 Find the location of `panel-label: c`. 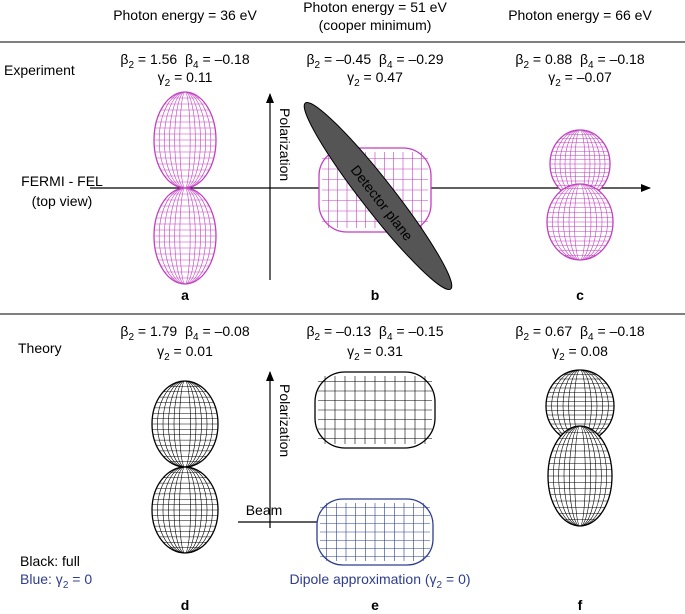

panel-label: c is located at coordinates (580, 295).